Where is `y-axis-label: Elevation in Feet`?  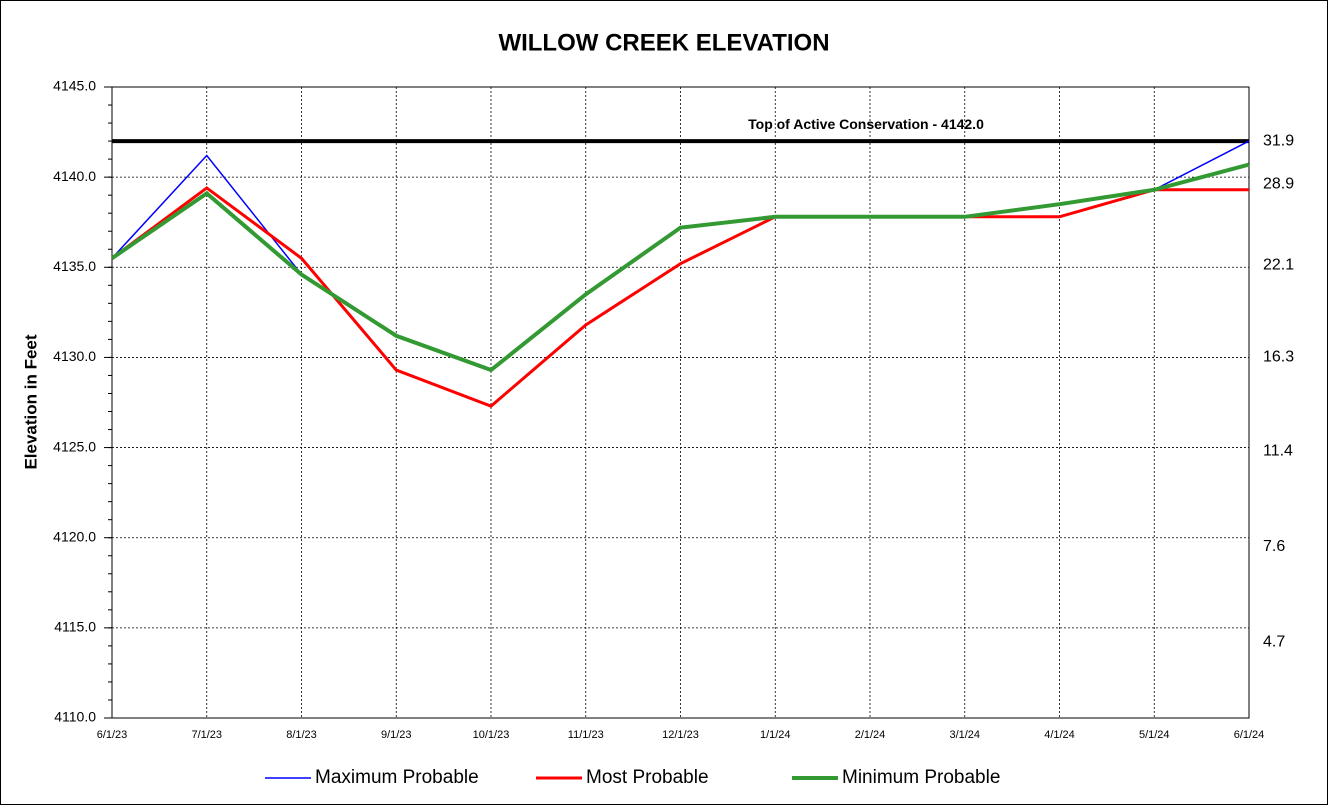
y-axis-label: Elevation in Feet is located at coordinates (30, 401).